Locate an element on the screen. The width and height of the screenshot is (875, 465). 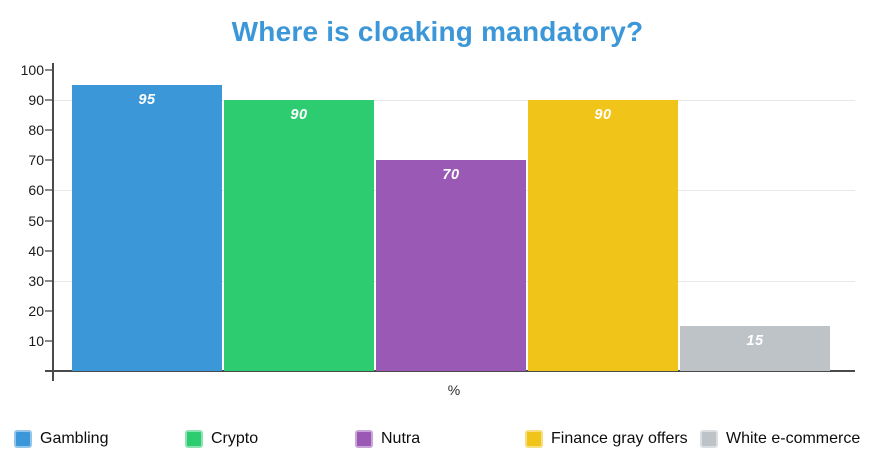
y-axis-tick-label: 90 is located at coordinates (36, 100).